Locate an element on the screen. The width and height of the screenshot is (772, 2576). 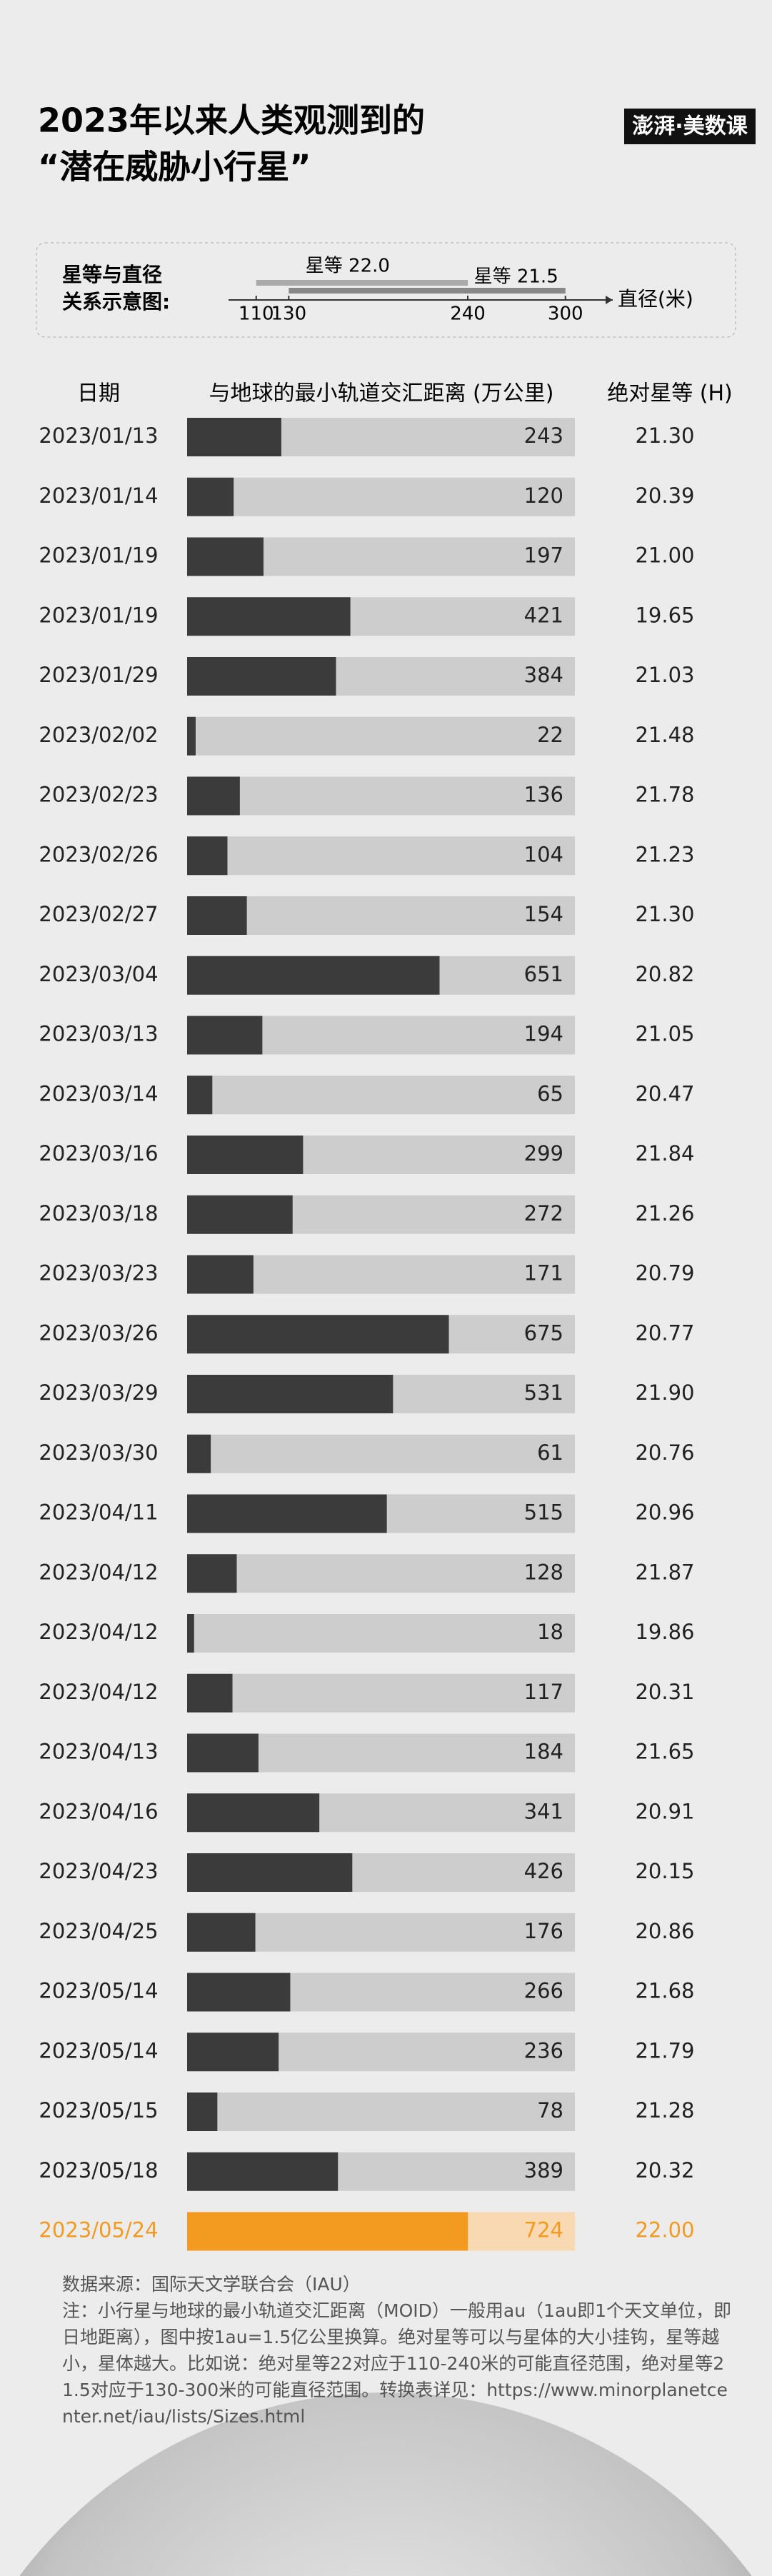
date: 2023/04/25 is located at coordinates (99, 1931).